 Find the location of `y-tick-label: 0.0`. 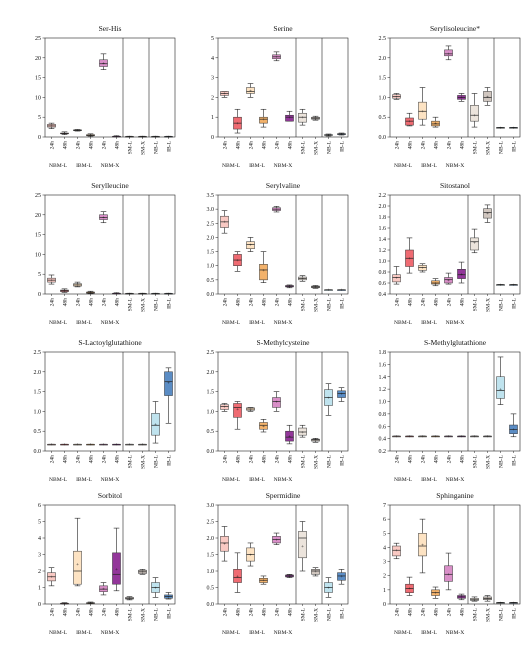

y-tick-label: 0.0 is located at coordinates (383, 138).